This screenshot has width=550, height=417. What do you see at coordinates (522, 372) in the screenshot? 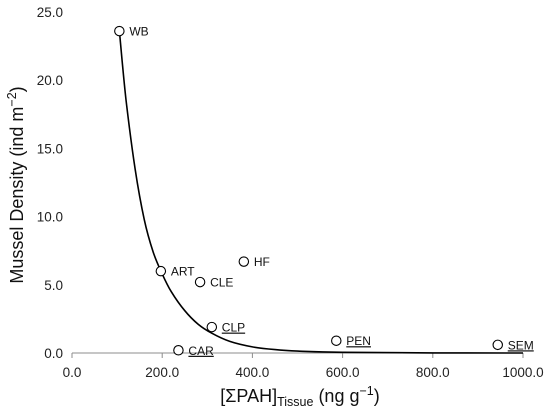
I see `x-tick-label: 1000.0` at bounding box center [522, 372].